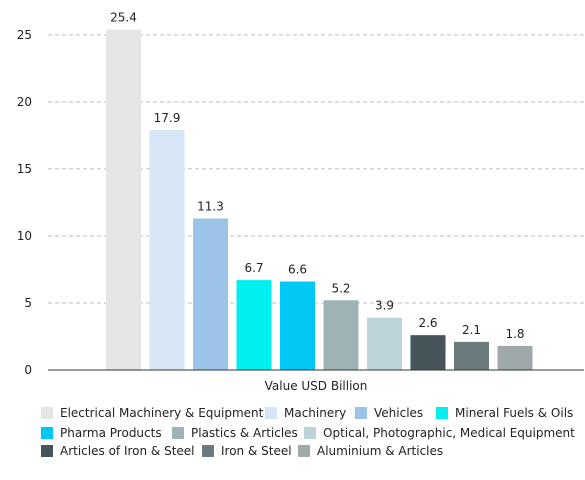  What do you see at coordinates (297, 270) in the screenshot?
I see `bar-data-label: 6.6` at bounding box center [297, 270].